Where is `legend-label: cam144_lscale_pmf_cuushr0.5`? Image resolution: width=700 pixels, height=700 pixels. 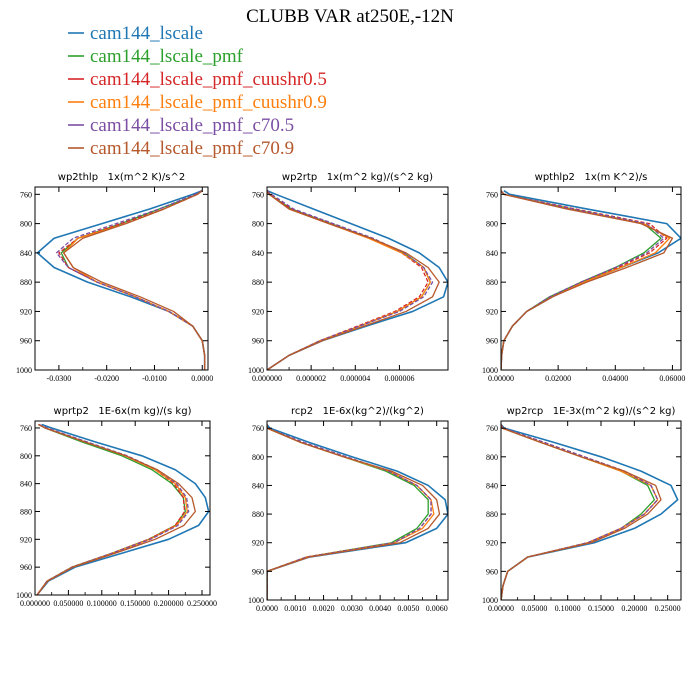 legend-label: cam144_lscale_pmf_cuushr0.5 is located at coordinates (208, 79).